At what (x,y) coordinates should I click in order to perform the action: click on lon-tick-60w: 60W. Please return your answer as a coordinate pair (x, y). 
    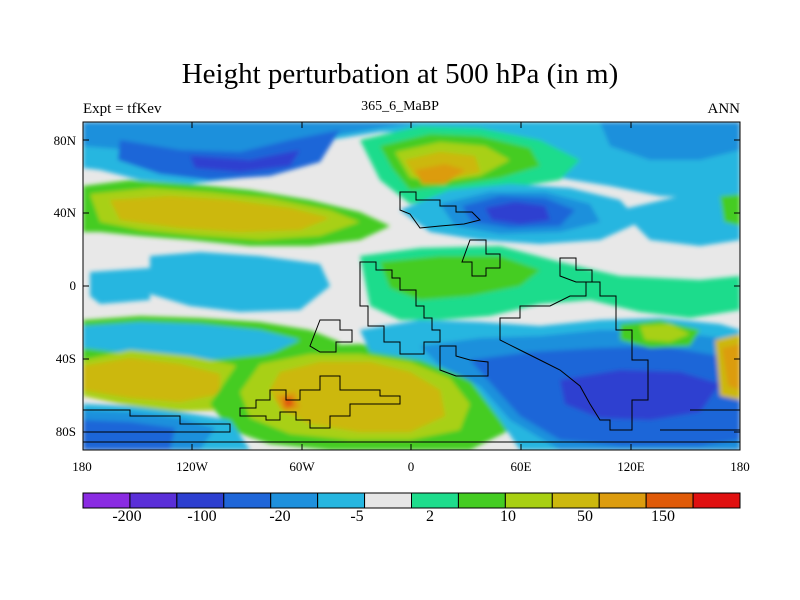
    Looking at the image, I should click on (302, 466).